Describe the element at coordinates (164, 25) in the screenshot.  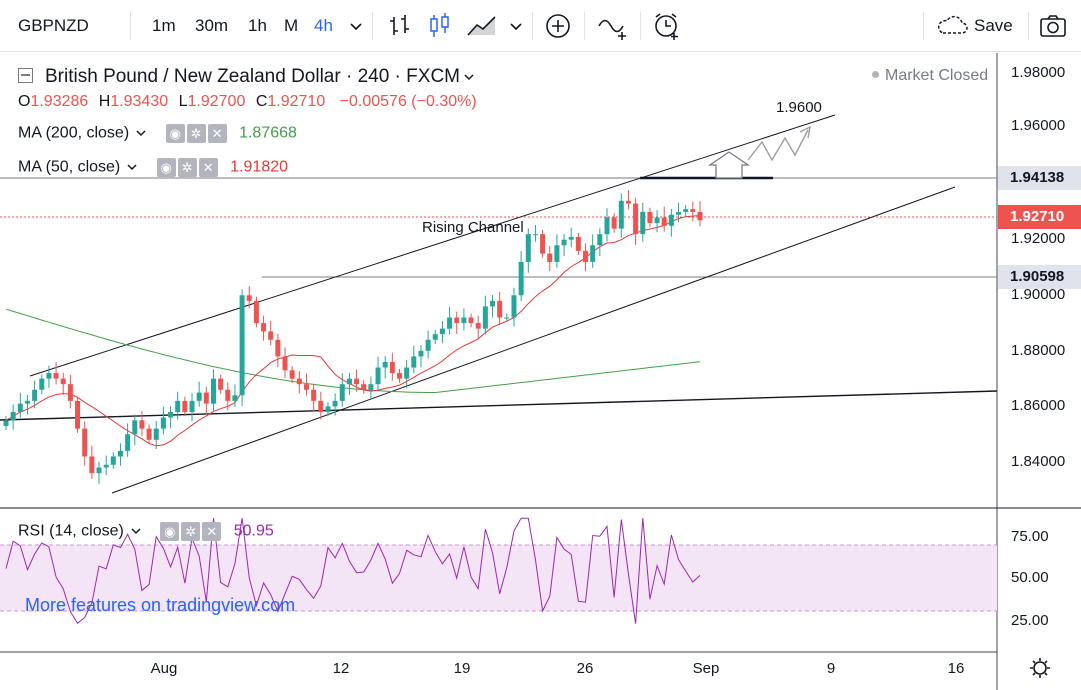
I see `interval-1m: 1m` at that location.